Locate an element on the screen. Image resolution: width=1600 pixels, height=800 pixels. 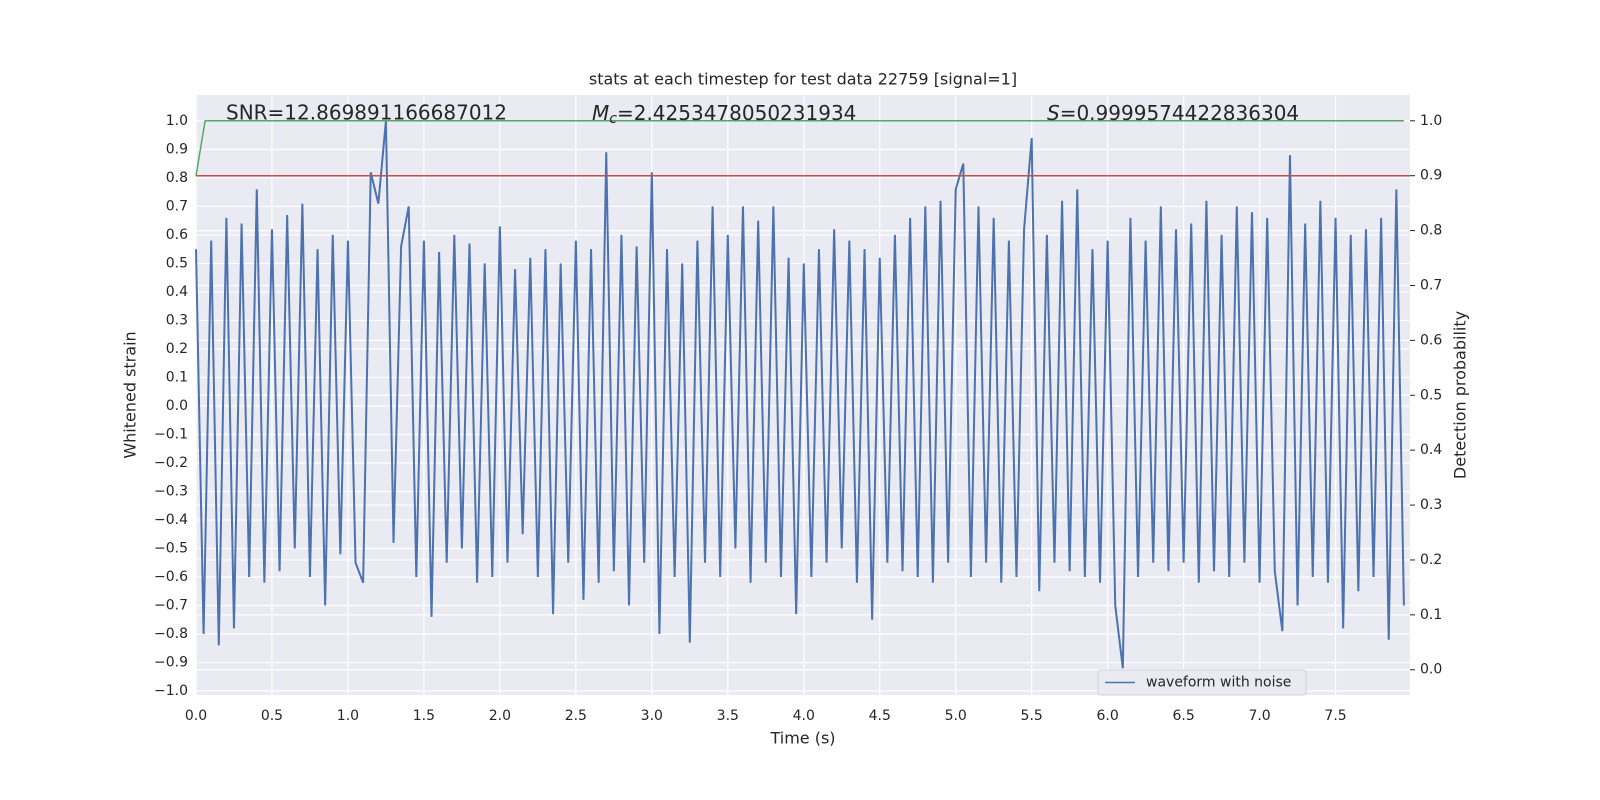
y-tick-label: 0.4 is located at coordinates (177, 292).